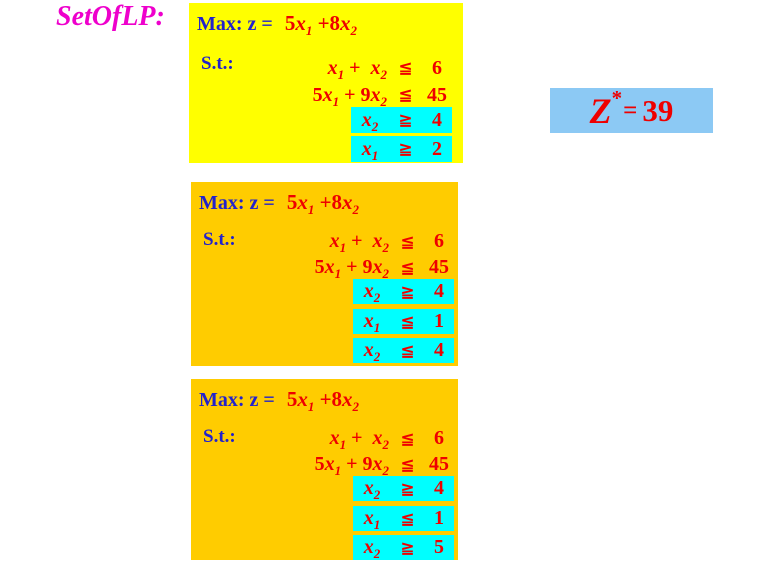  Describe the element at coordinates (110, 16) in the screenshot. I see `slide-title: SetOfLP:` at that location.